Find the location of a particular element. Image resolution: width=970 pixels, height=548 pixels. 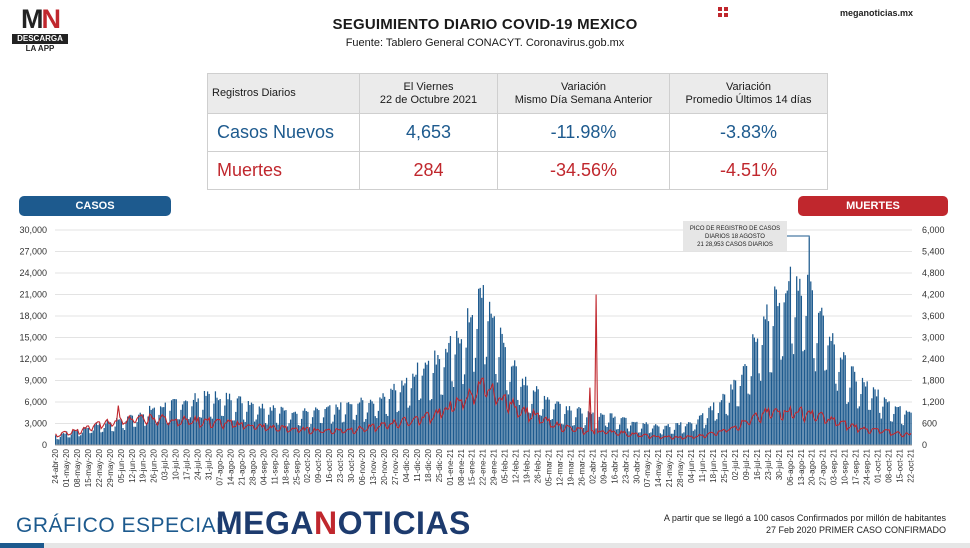

y-left-tick-label: 30,000 is located at coordinates (33, 230).